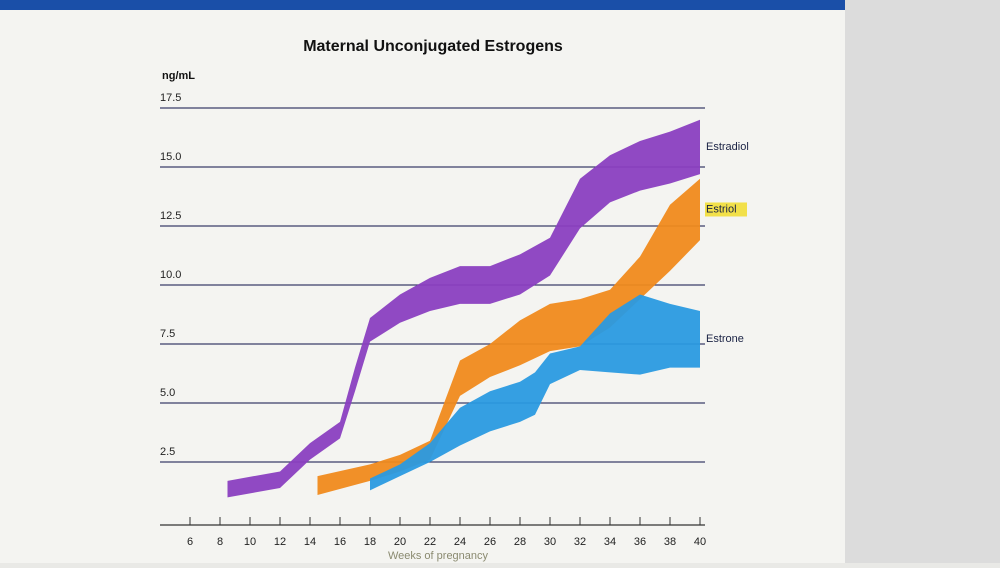 The height and width of the screenshot is (568, 1000). Describe the element at coordinates (490, 542) in the screenshot. I see `x-tick-label: 26` at that location.